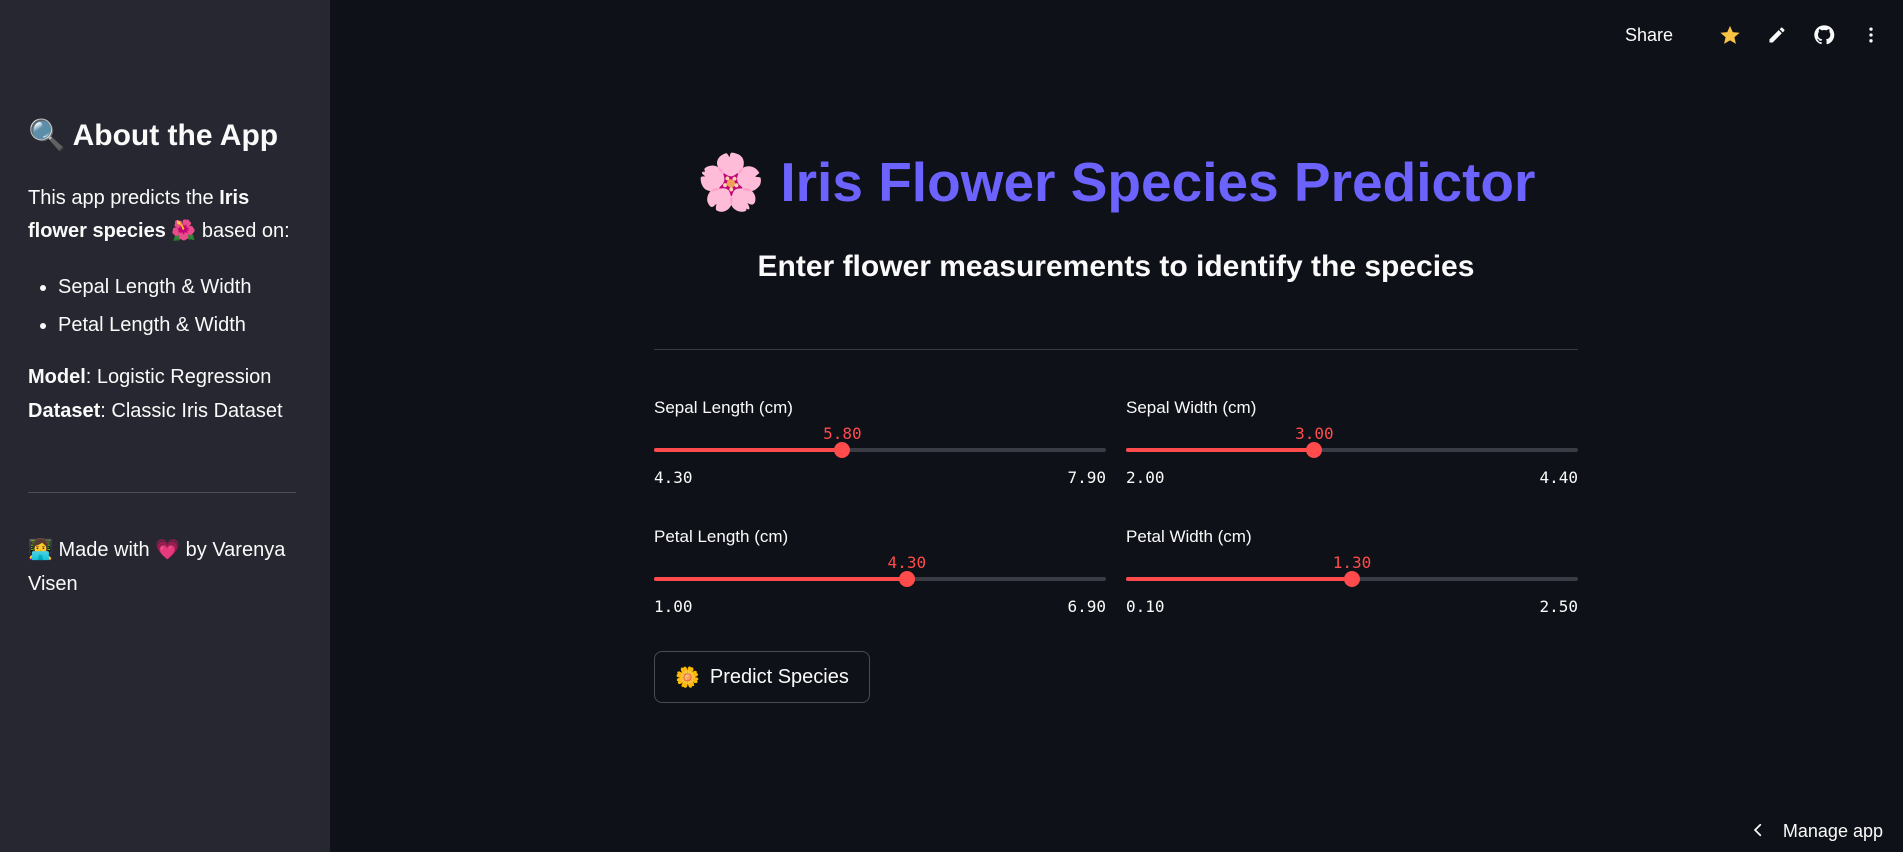 This screenshot has width=1903, height=852. Describe the element at coordinates (1832, 831) in the screenshot. I see `manage-app-label: Manage app` at that location.